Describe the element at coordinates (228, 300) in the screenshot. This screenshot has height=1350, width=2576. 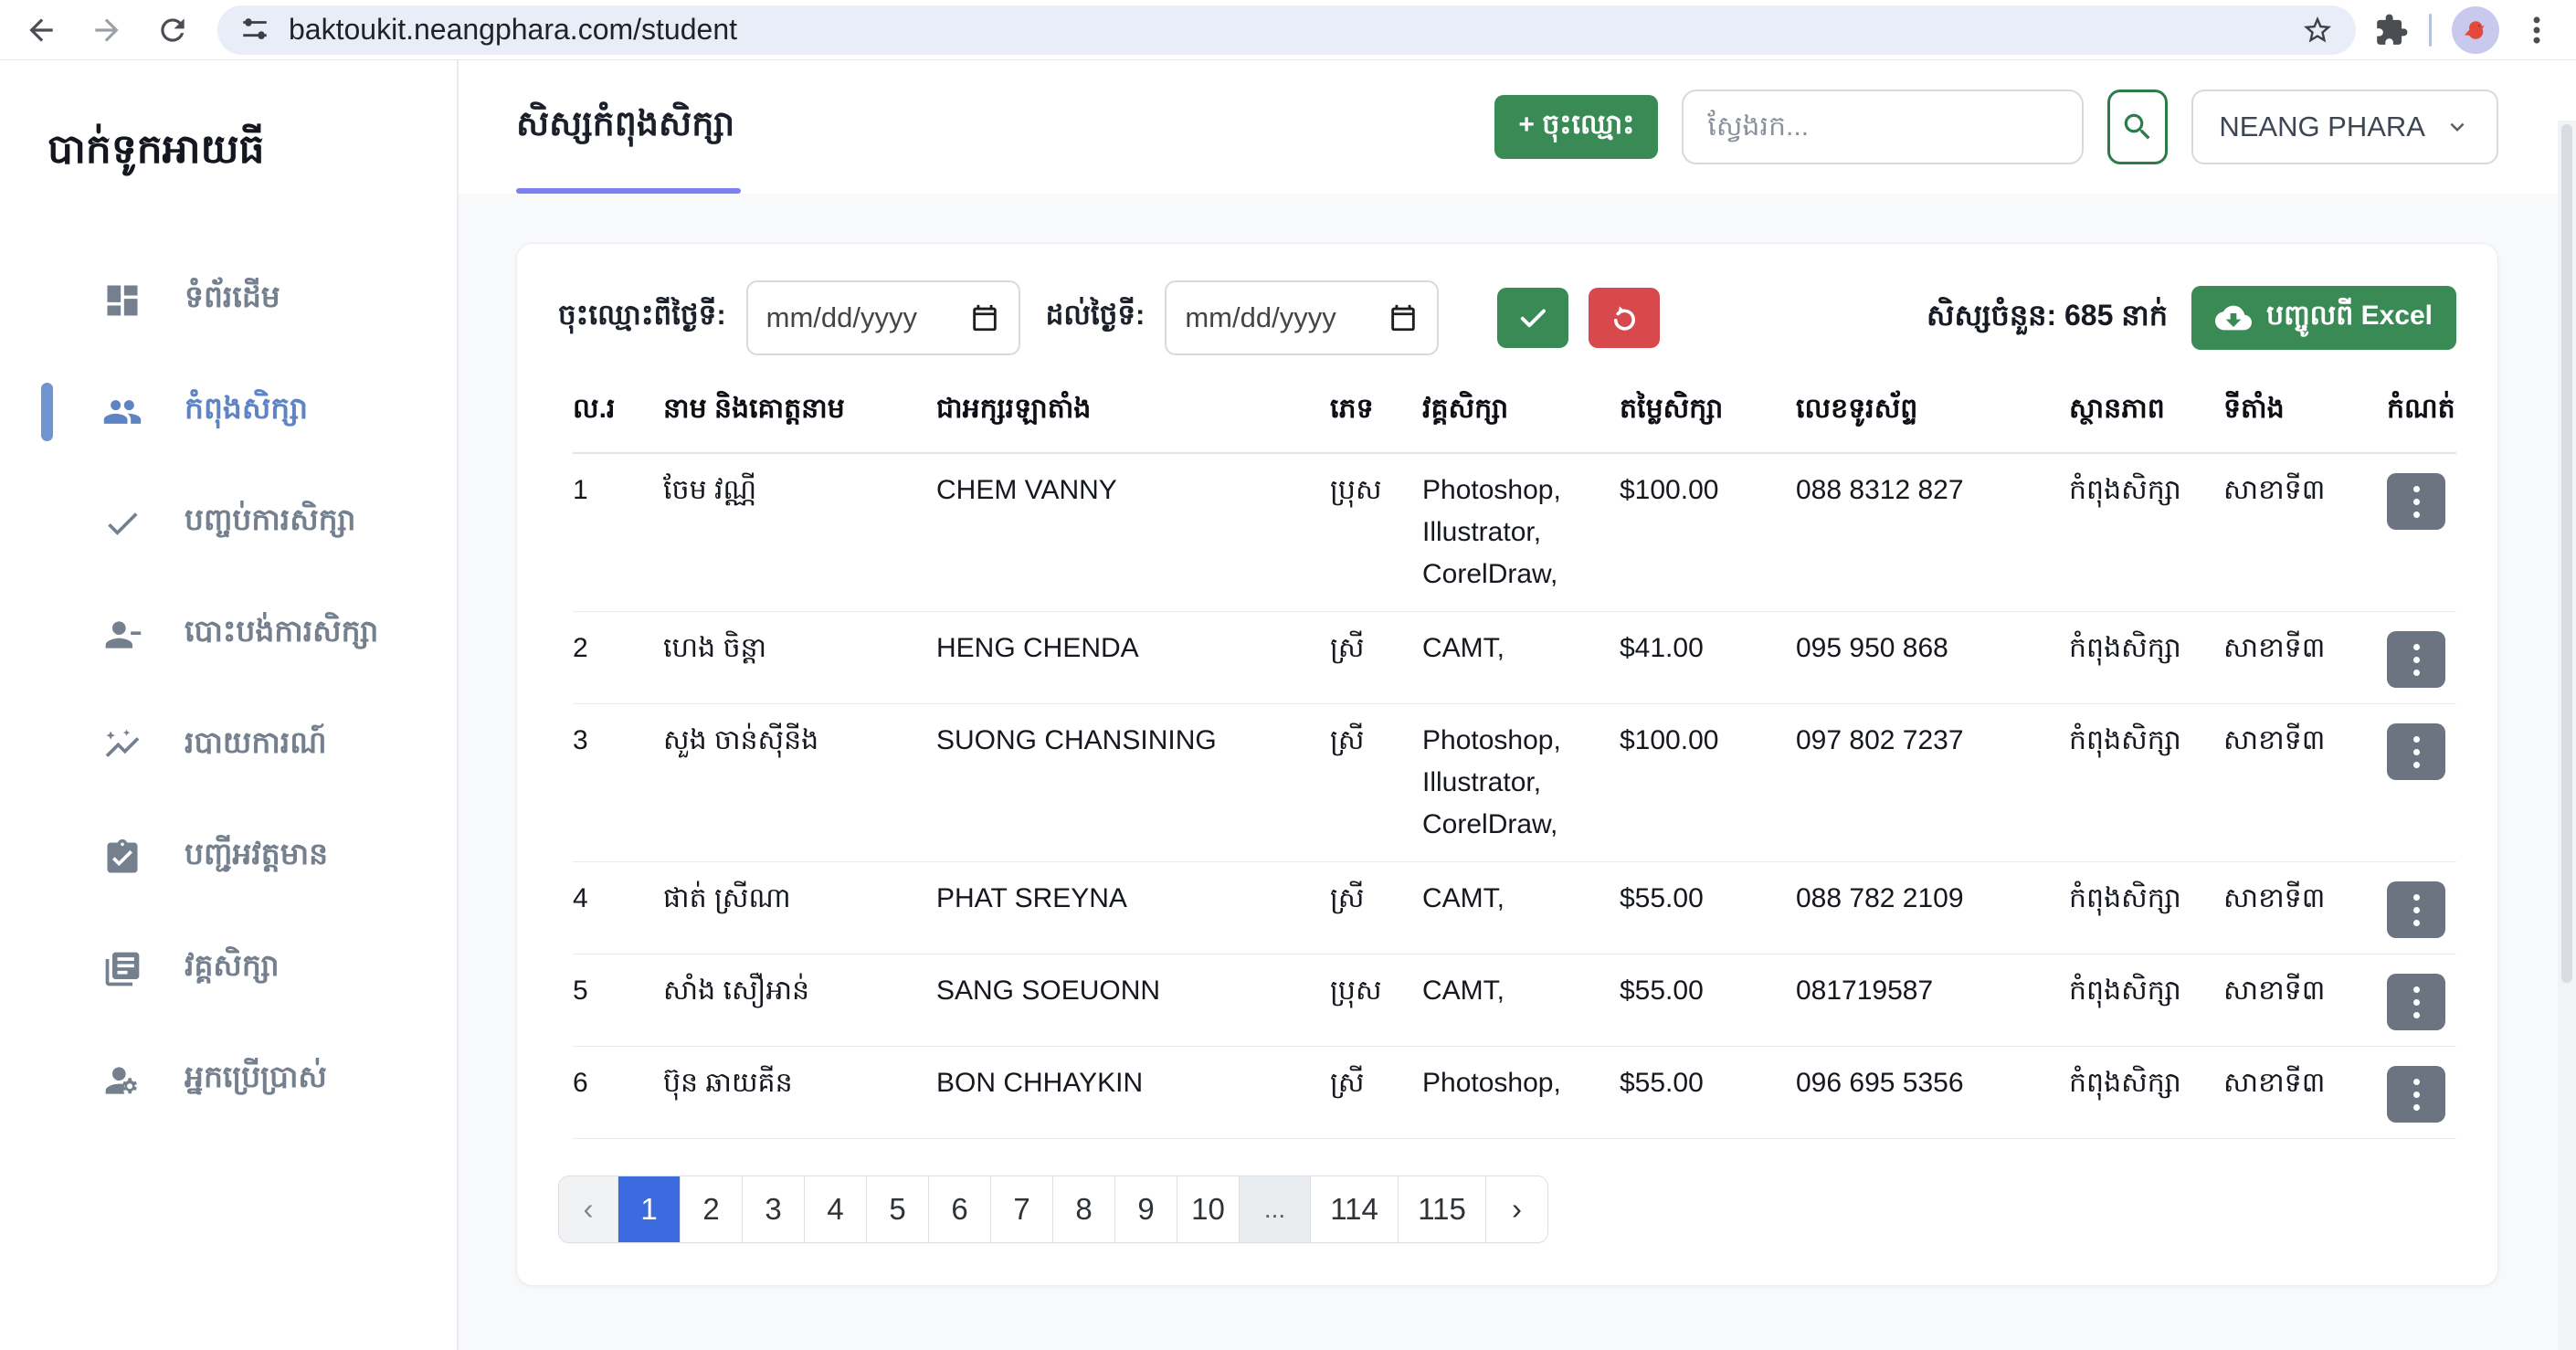
I see `sidebar-item-home: ទំព័រដើម` at that location.